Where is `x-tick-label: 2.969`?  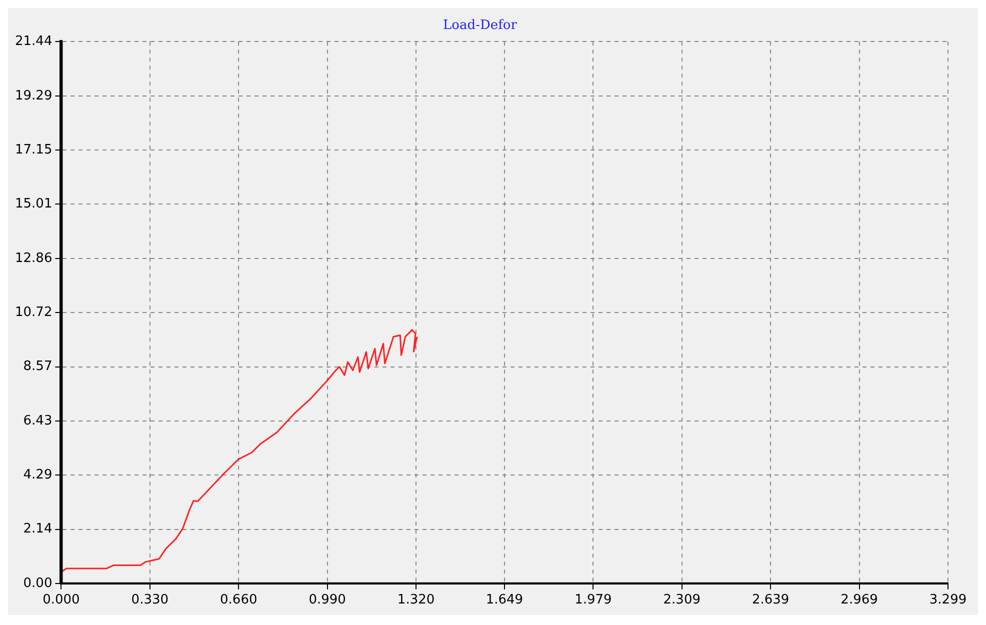
x-tick-label: 2.969 is located at coordinates (859, 600).